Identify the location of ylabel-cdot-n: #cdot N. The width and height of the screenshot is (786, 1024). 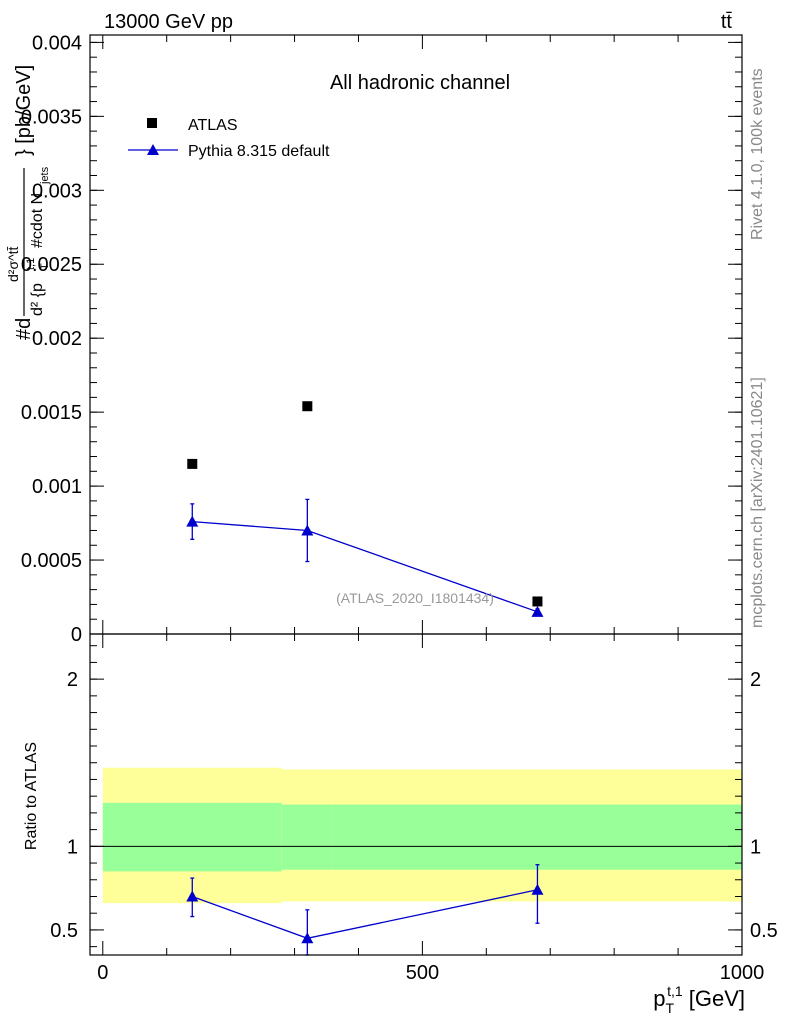
(37, 220).